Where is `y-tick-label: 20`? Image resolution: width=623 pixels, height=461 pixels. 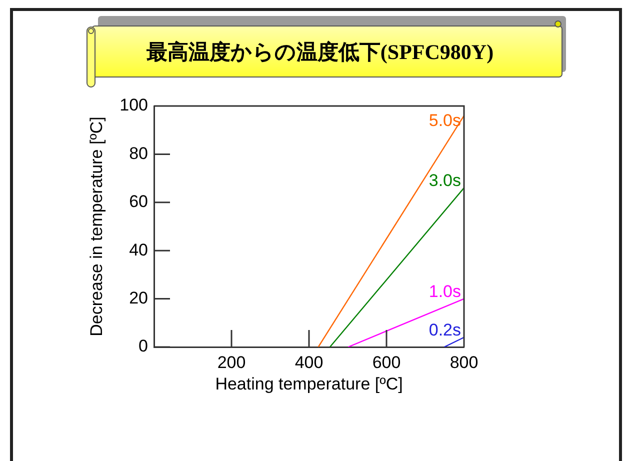
y-tick-label: 20 is located at coordinates (138, 298).